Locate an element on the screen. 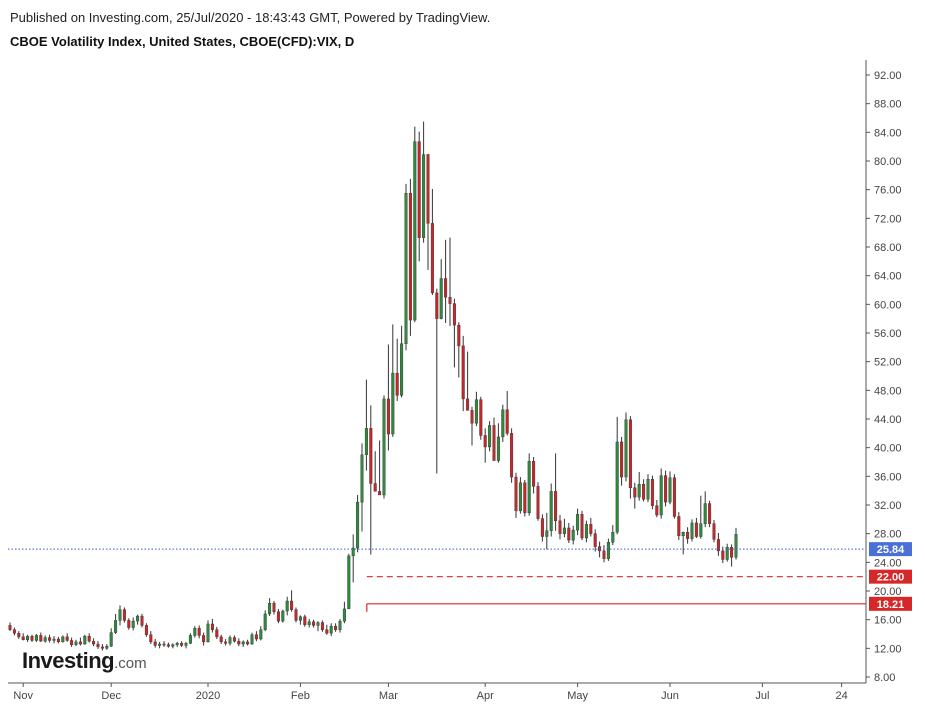 Image resolution: width=925 pixels, height=707 pixels. y-tick-label: 64.00 is located at coordinates (888, 277).